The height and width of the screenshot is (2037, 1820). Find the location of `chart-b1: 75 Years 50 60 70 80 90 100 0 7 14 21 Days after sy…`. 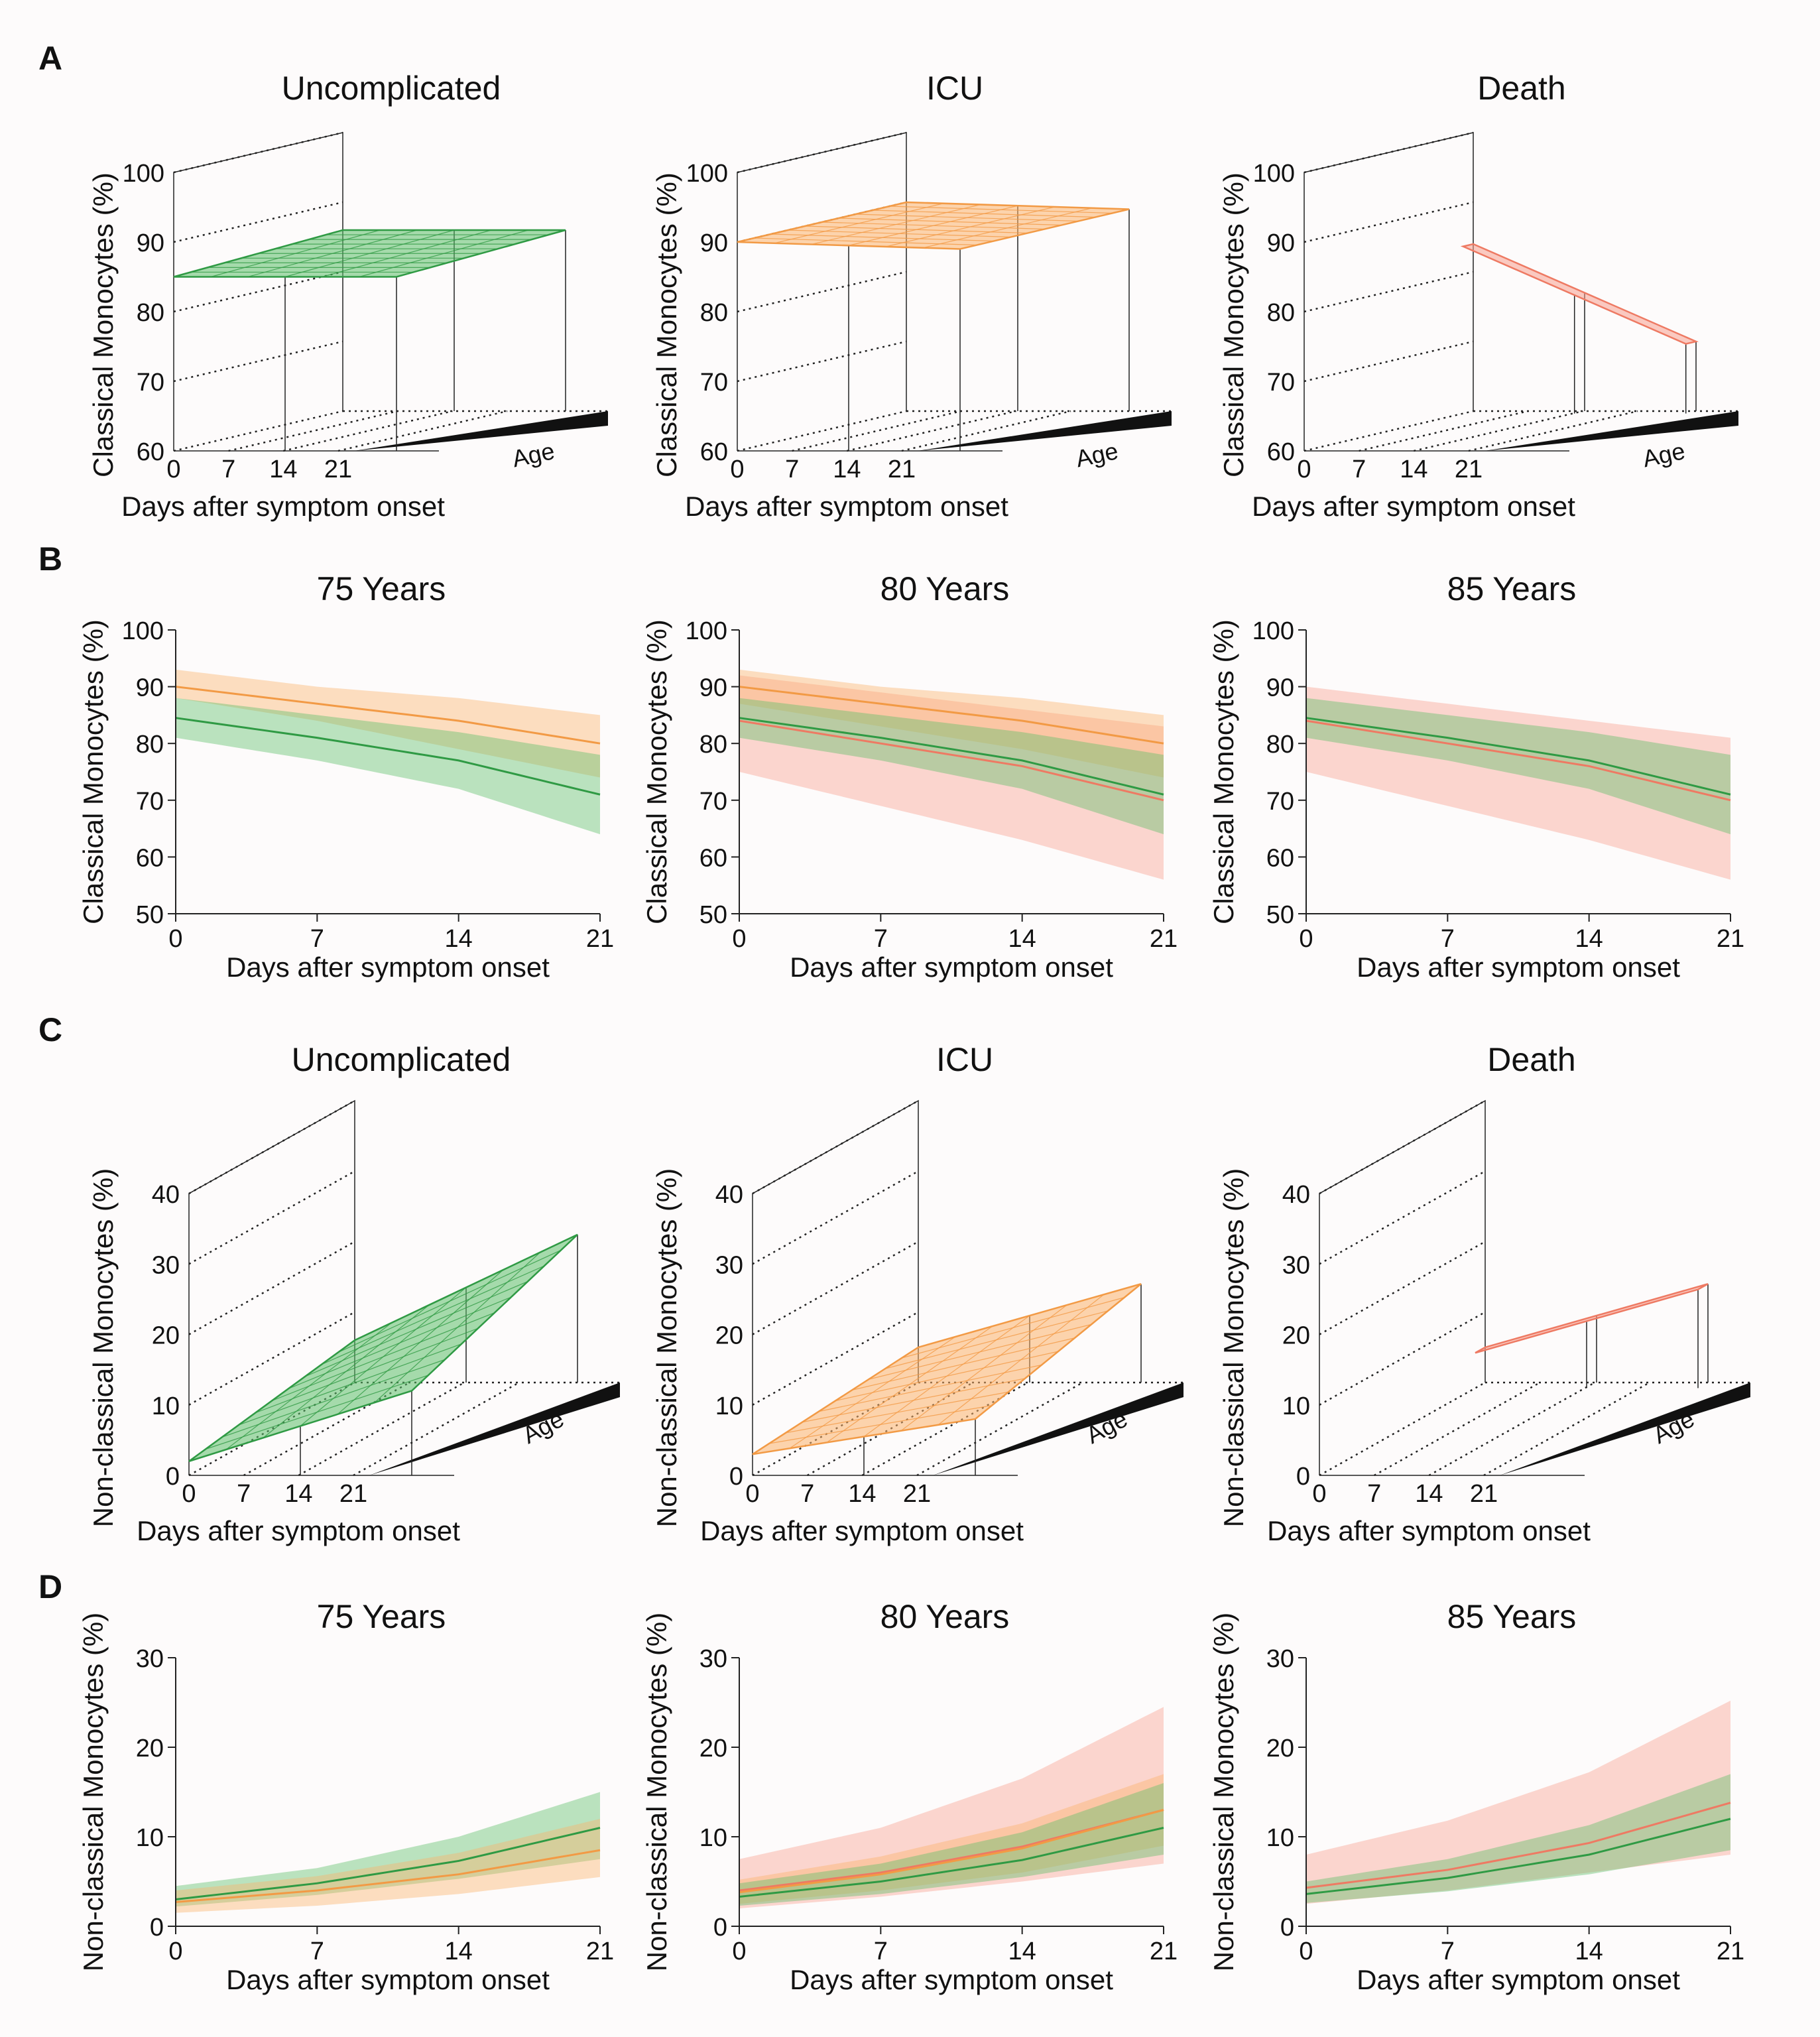

chart-b1: 75 Years 50 60 70 80 90 100 0 7 14 21 Days after sy… is located at coordinates (346, 776).